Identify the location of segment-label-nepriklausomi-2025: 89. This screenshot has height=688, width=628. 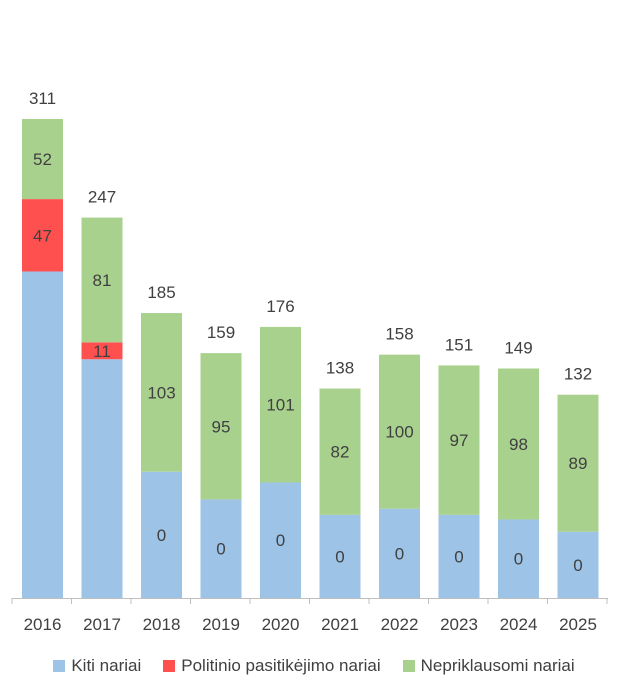
(578, 463).